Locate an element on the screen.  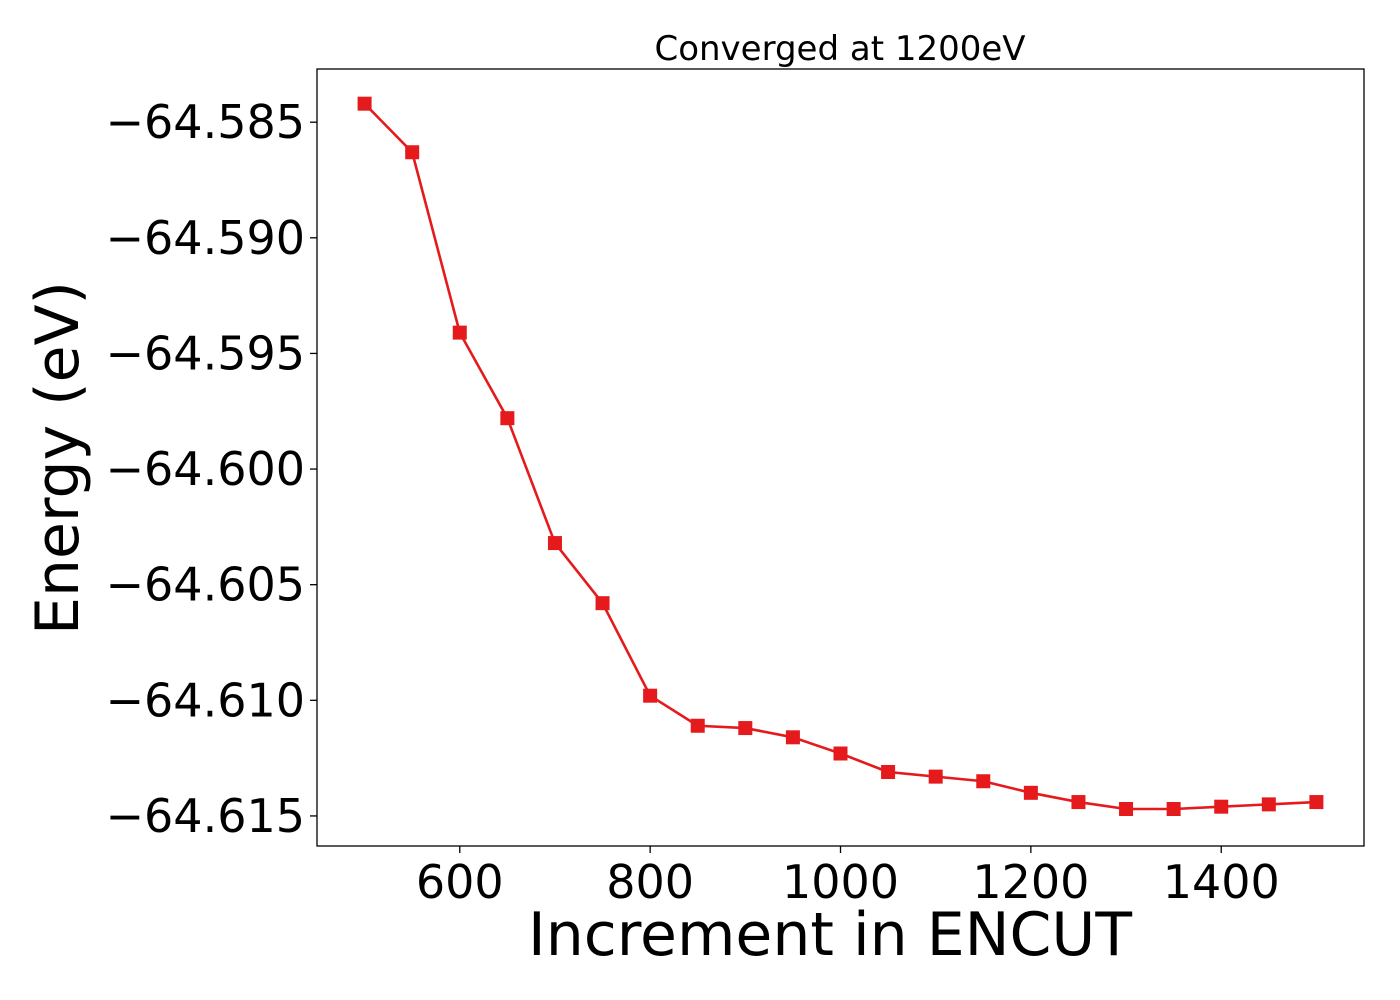
x-tick-label: 800 is located at coordinates (650, 882).